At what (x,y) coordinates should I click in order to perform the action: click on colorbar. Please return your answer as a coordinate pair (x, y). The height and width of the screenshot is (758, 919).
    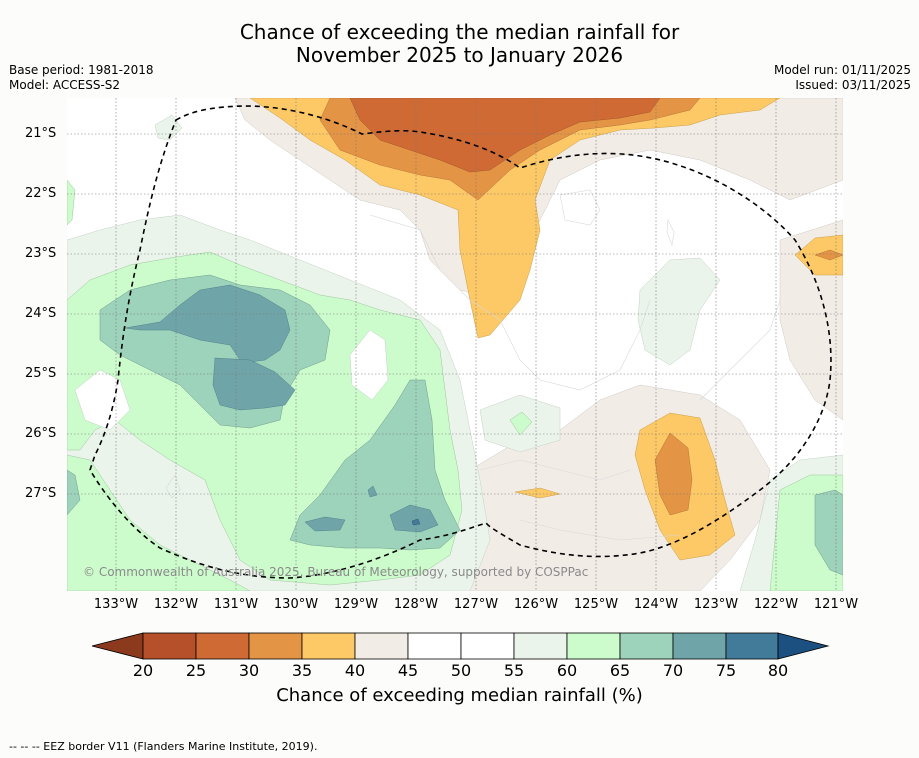
    Looking at the image, I should click on (460, 646).